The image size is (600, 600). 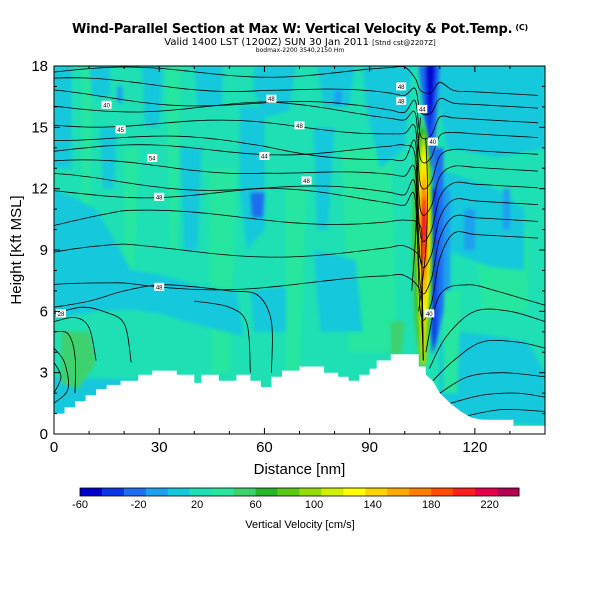 I want to click on chart-footer-note: bodmax-2200 3540,2150 Hm, so click(x=300, y=50).